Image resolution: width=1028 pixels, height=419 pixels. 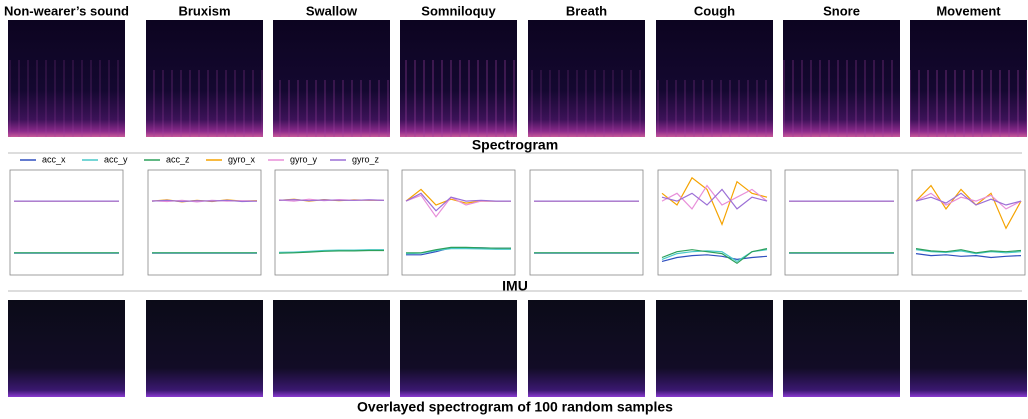 What do you see at coordinates (515, 145) in the screenshot?
I see `section-label: Spectrogram` at bounding box center [515, 145].